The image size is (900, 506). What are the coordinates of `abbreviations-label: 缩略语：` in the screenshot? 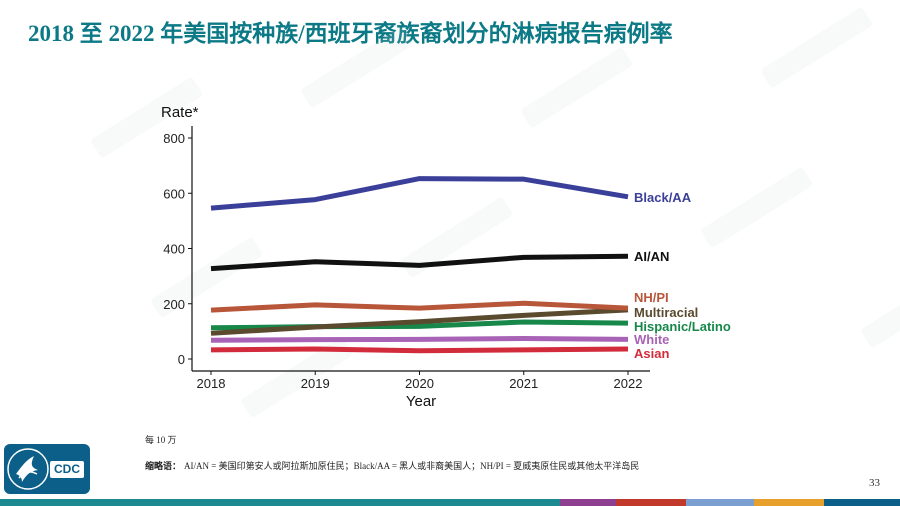 It's located at (163, 466).